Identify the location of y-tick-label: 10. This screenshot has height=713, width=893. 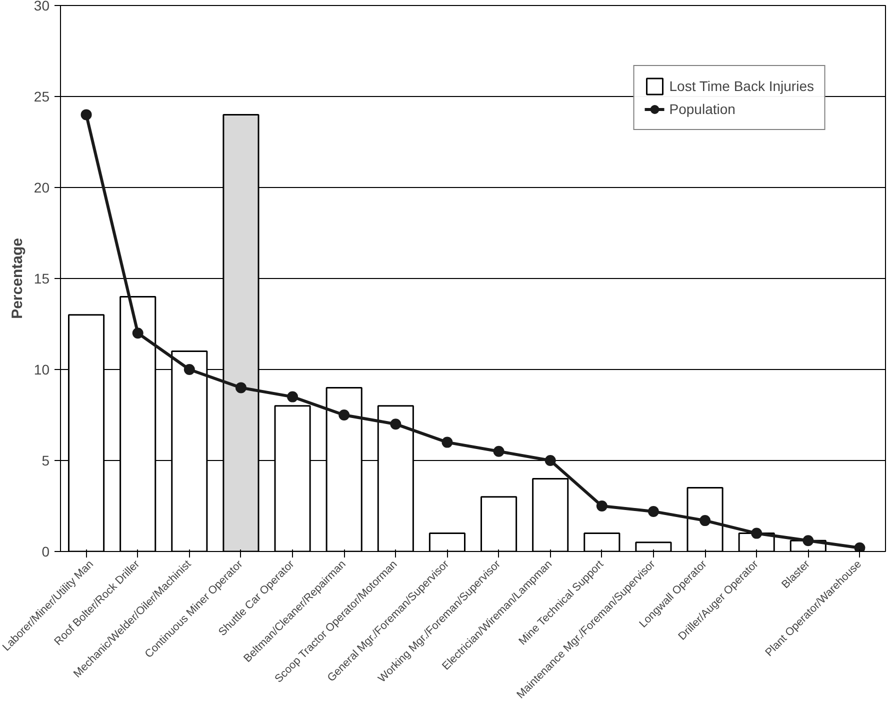
(42, 370).